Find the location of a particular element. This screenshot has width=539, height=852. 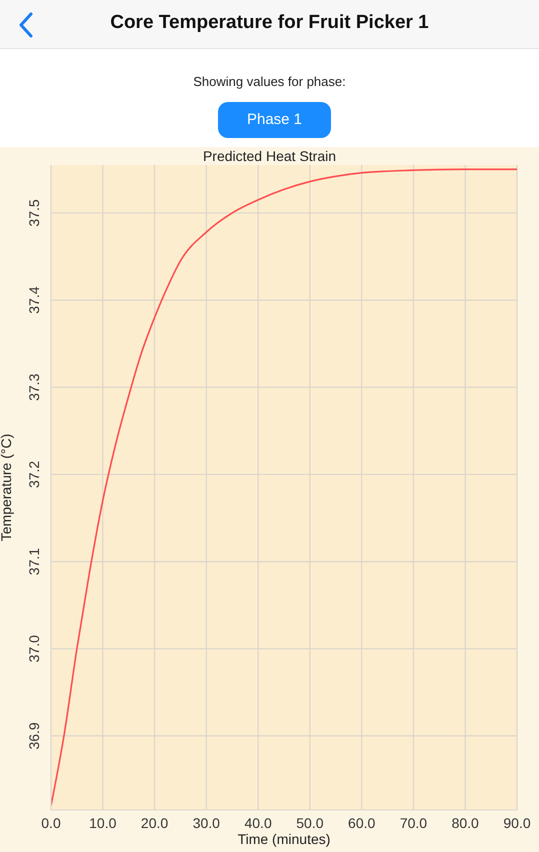

x-tick-label: 0.0 is located at coordinates (51, 822).